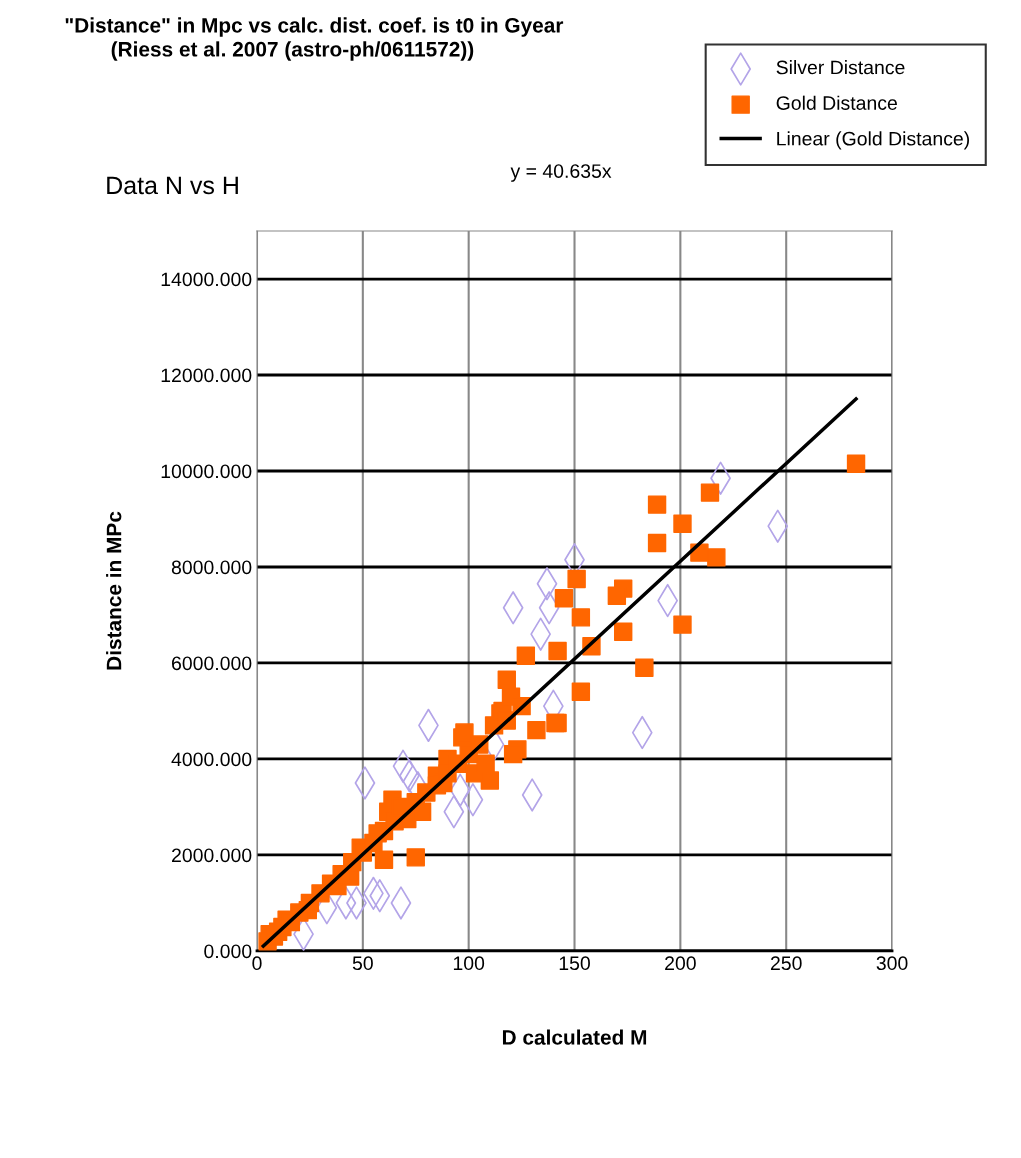 This screenshot has width=1021, height=1158. I want to click on y-tick-label: 10000.000, so click(206, 471).